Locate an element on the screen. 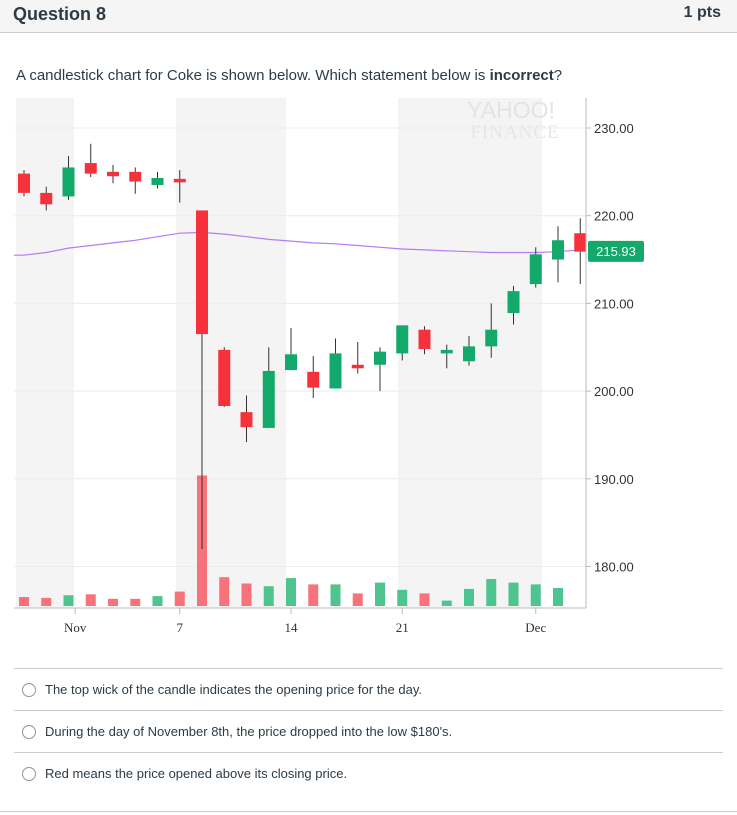  y-tick-label: 230.00 is located at coordinates (614, 128).